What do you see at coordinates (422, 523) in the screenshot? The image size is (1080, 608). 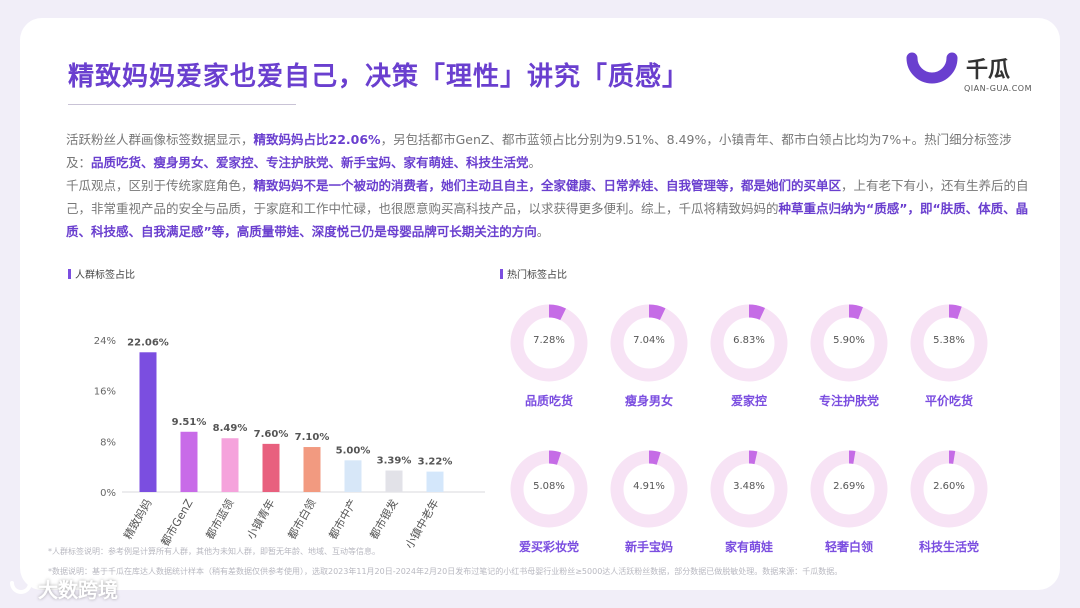 I see `x-tick-label: 小镇中老年` at bounding box center [422, 523].